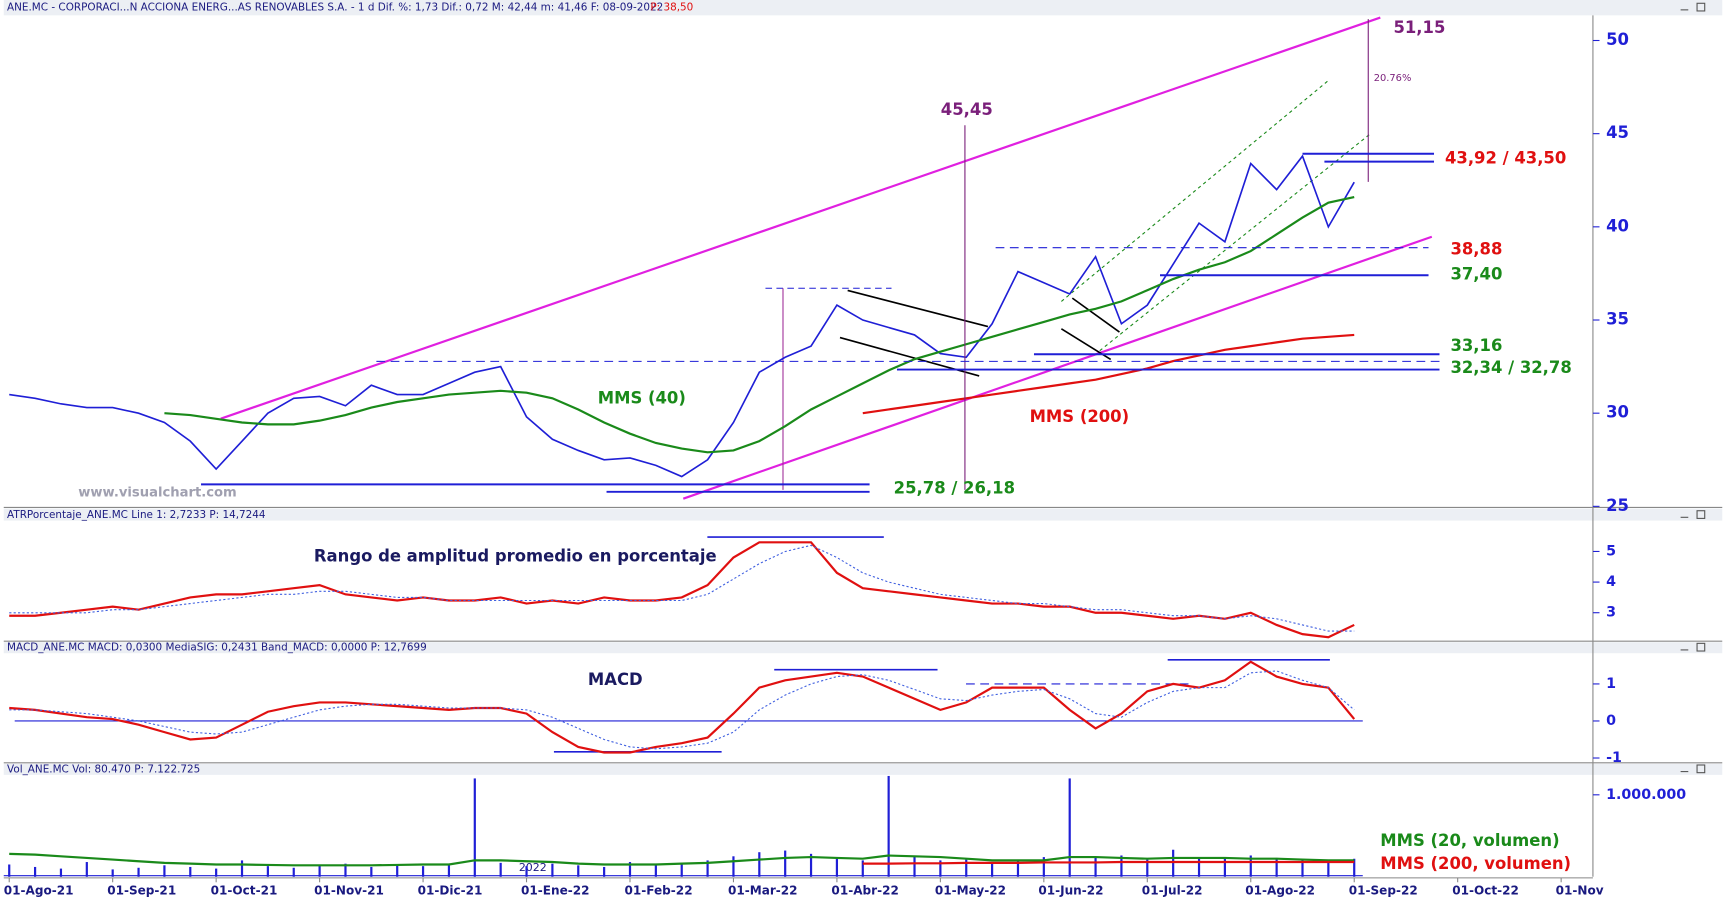  I want to click on x-tick-label: 01-Oct-22, so click(1485, 891).